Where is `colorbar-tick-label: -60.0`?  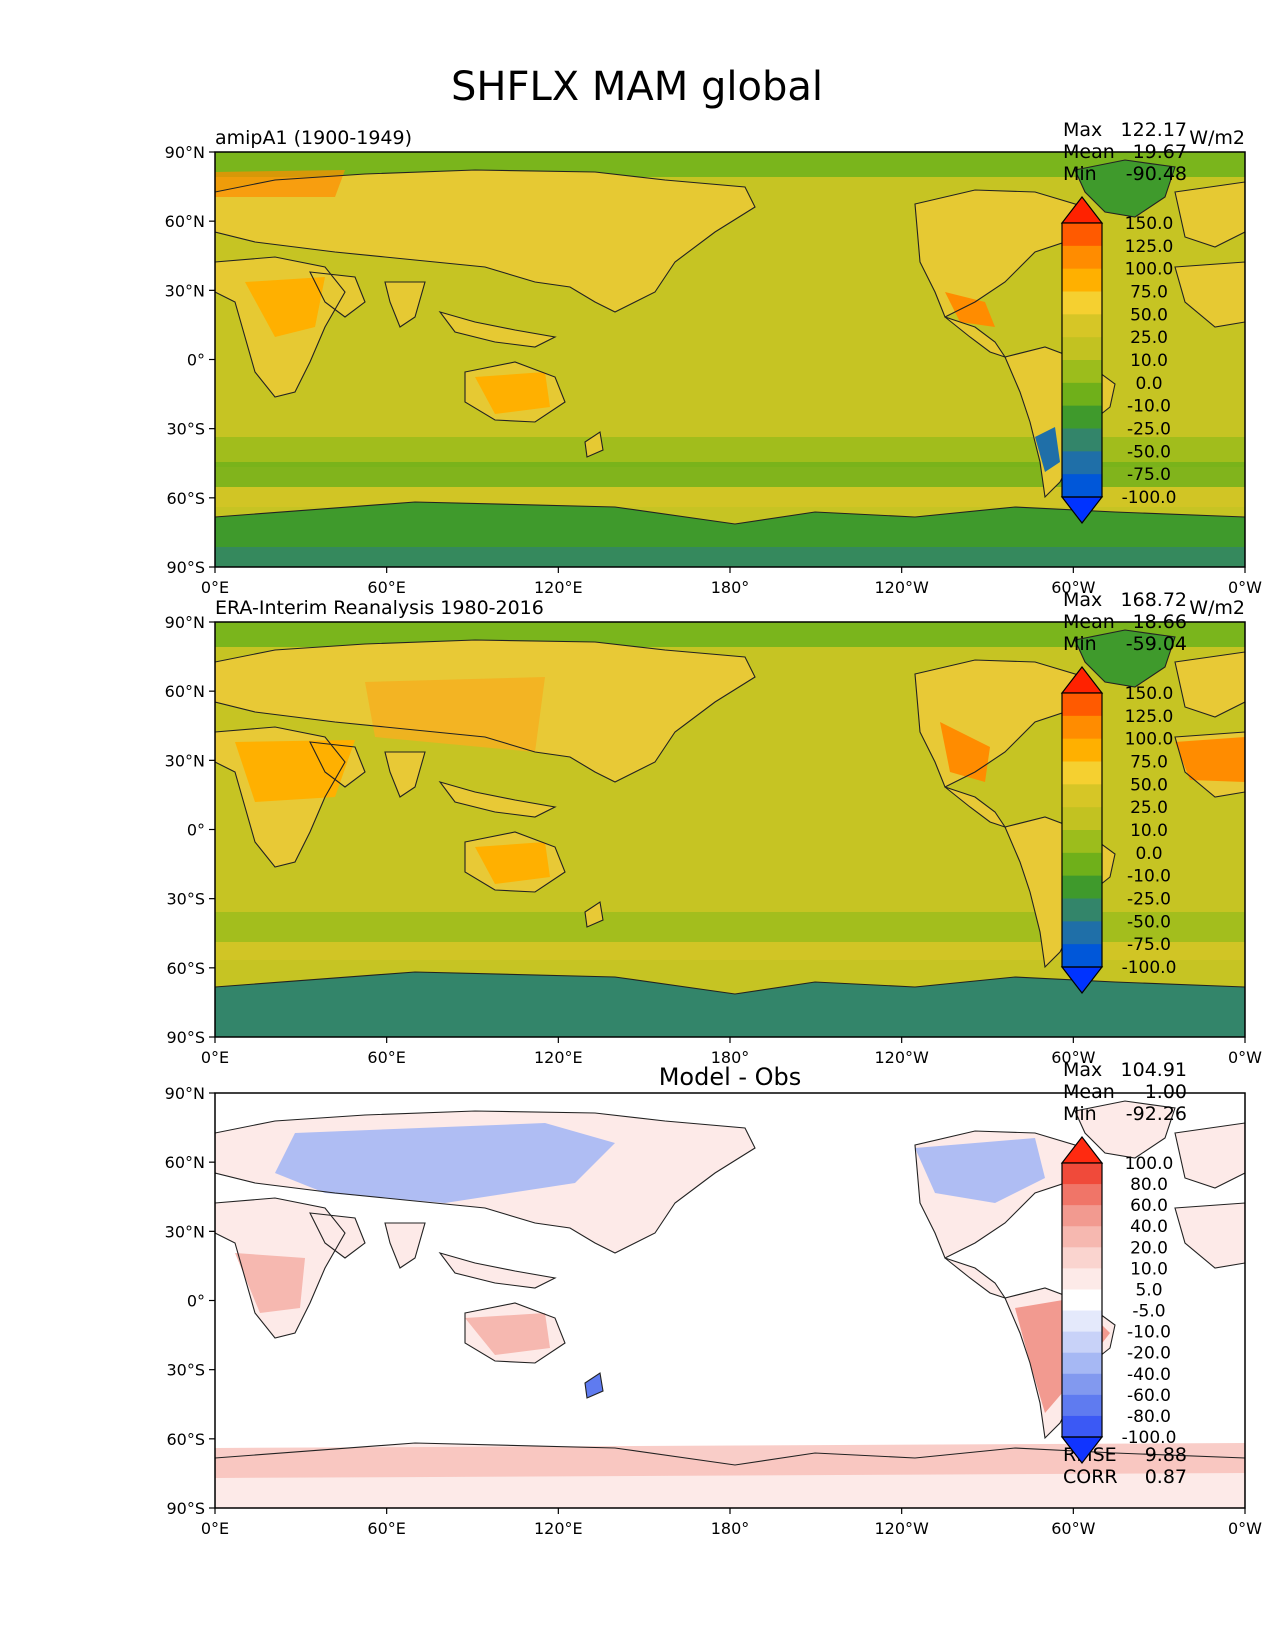 colorbar-tick-label: -60.0 is located at coordinates (1149, 1396).